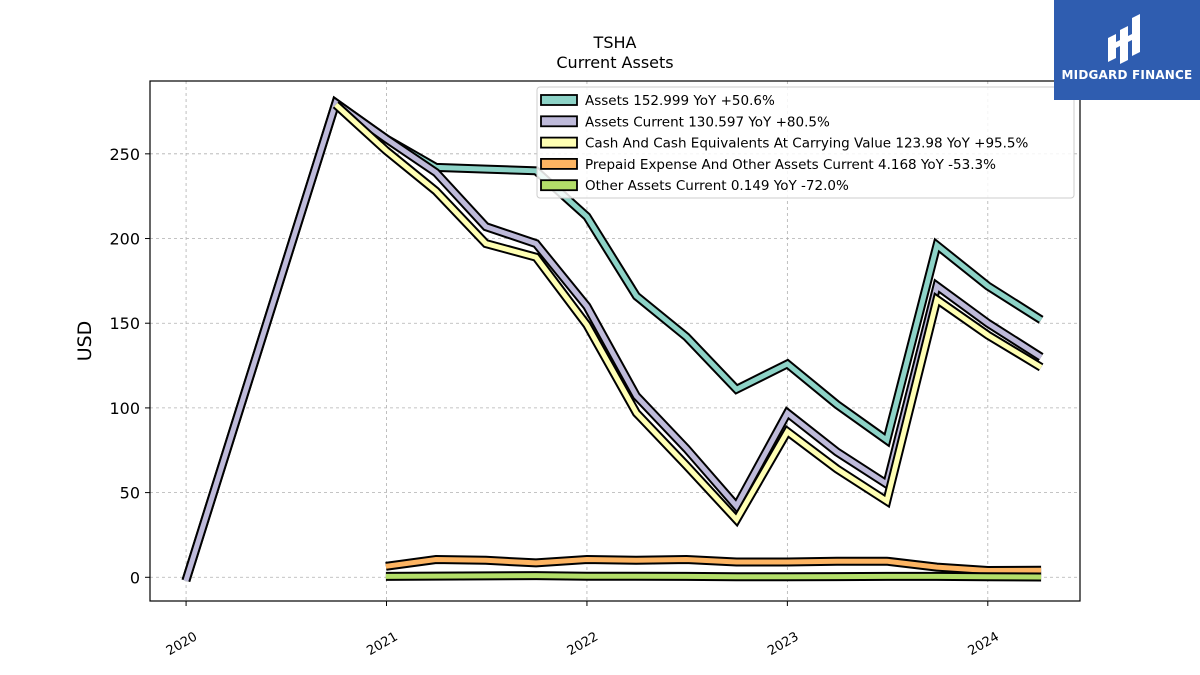 This screenshot has height=675, width=1200. Describe the element at coordinates (85, 341) in the screenshot. I see `y-axis-label: USD` at that location.